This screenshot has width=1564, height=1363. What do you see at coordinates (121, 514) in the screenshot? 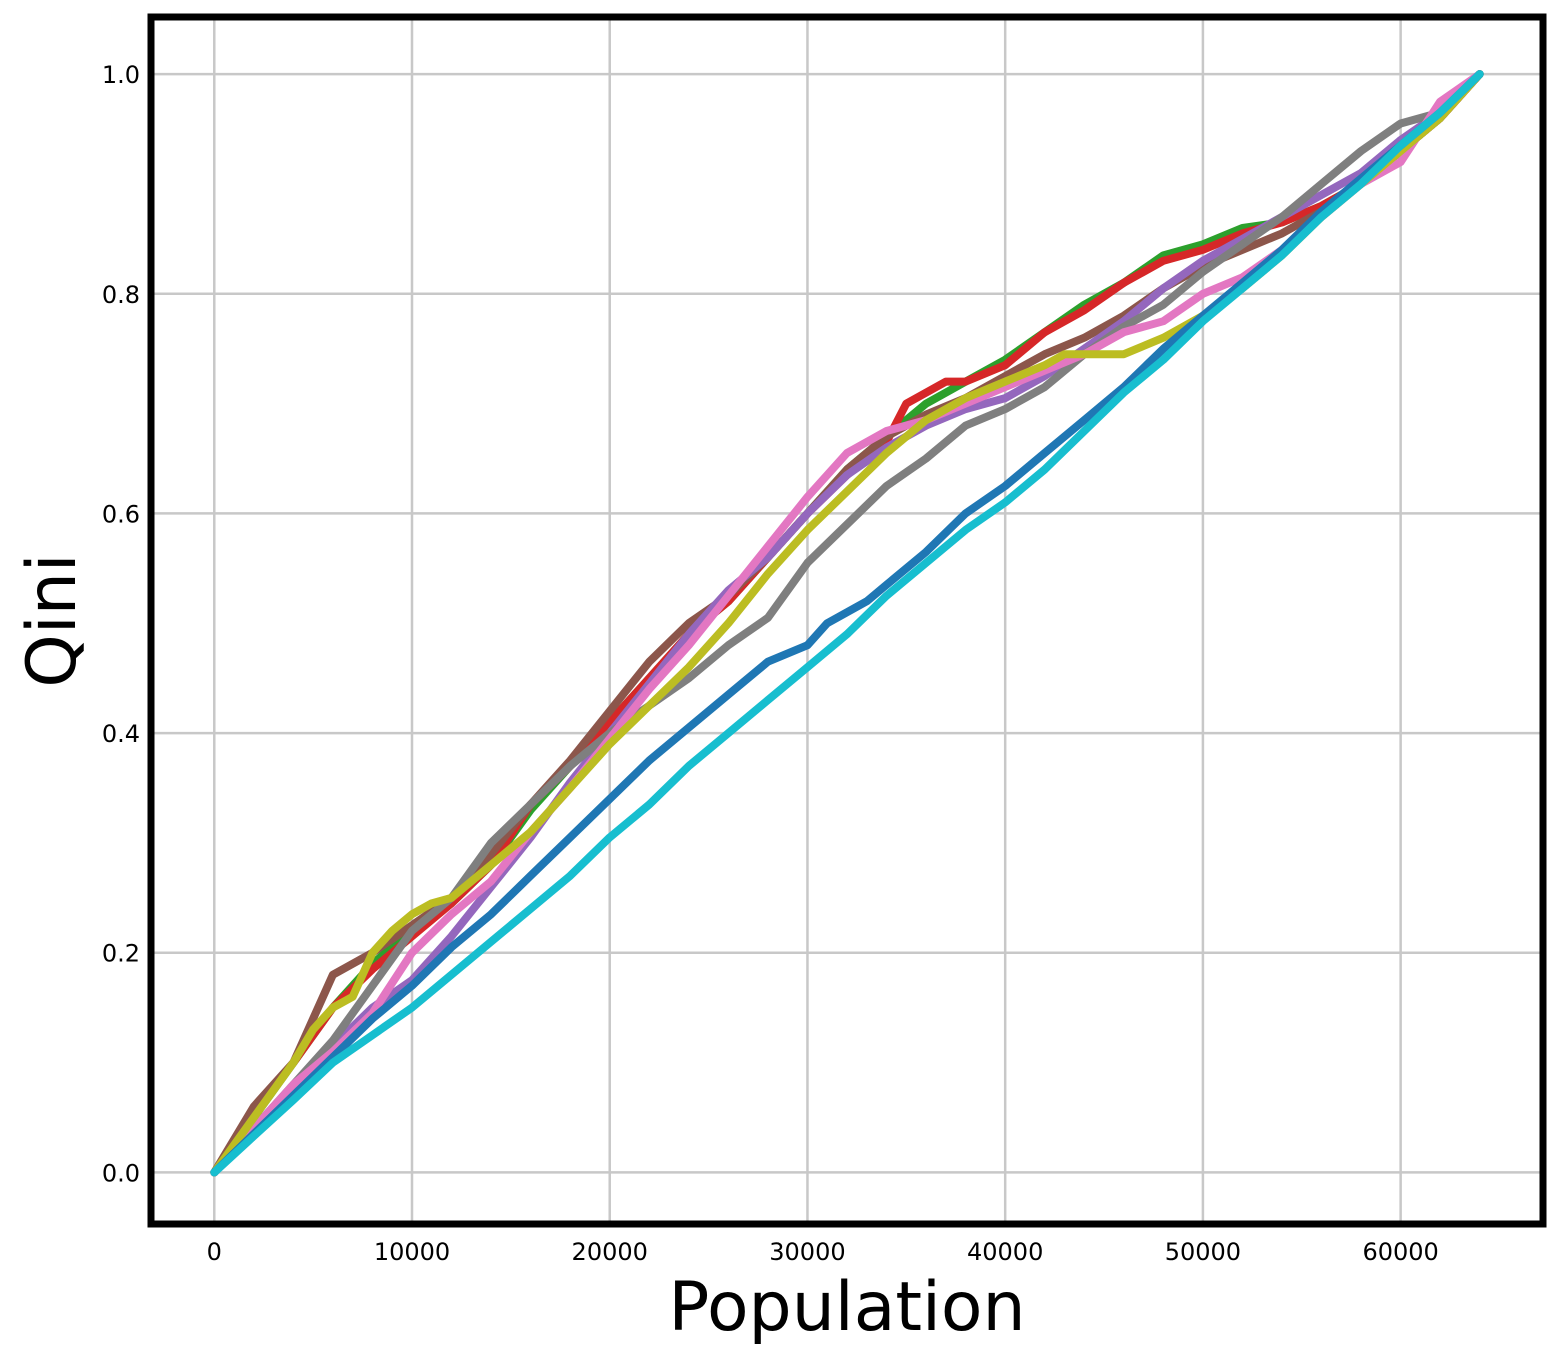
I see `y-tick-label: 0.6` at bounding box center [121, 514].